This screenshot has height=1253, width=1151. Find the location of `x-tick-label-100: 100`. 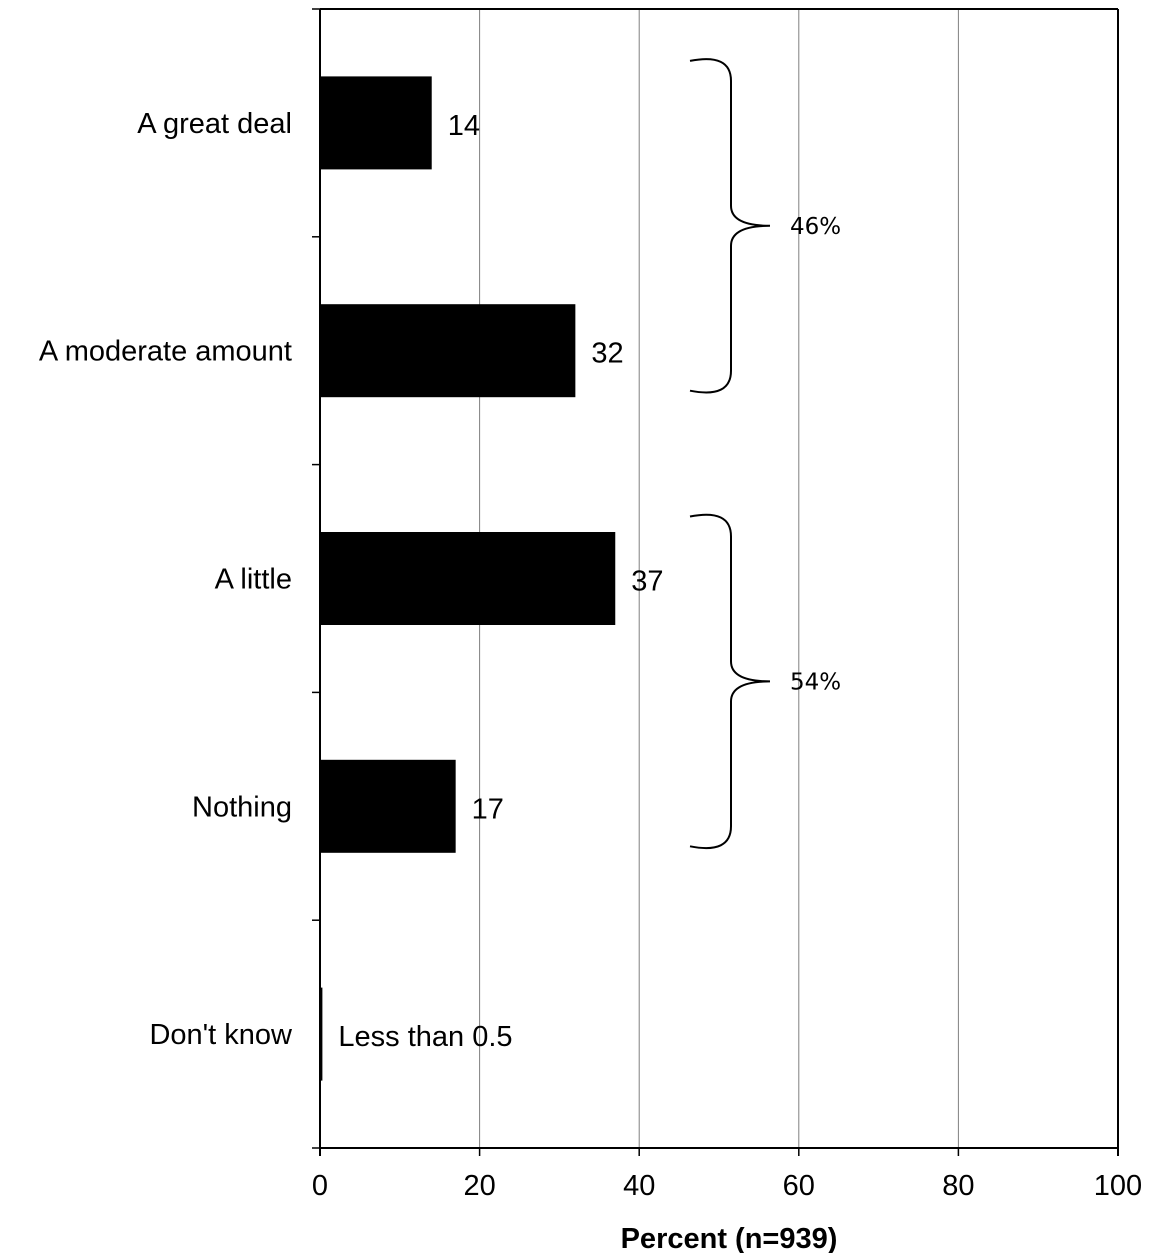

x-tick-label-100: 100 is located at coordinates (1118, 1186).